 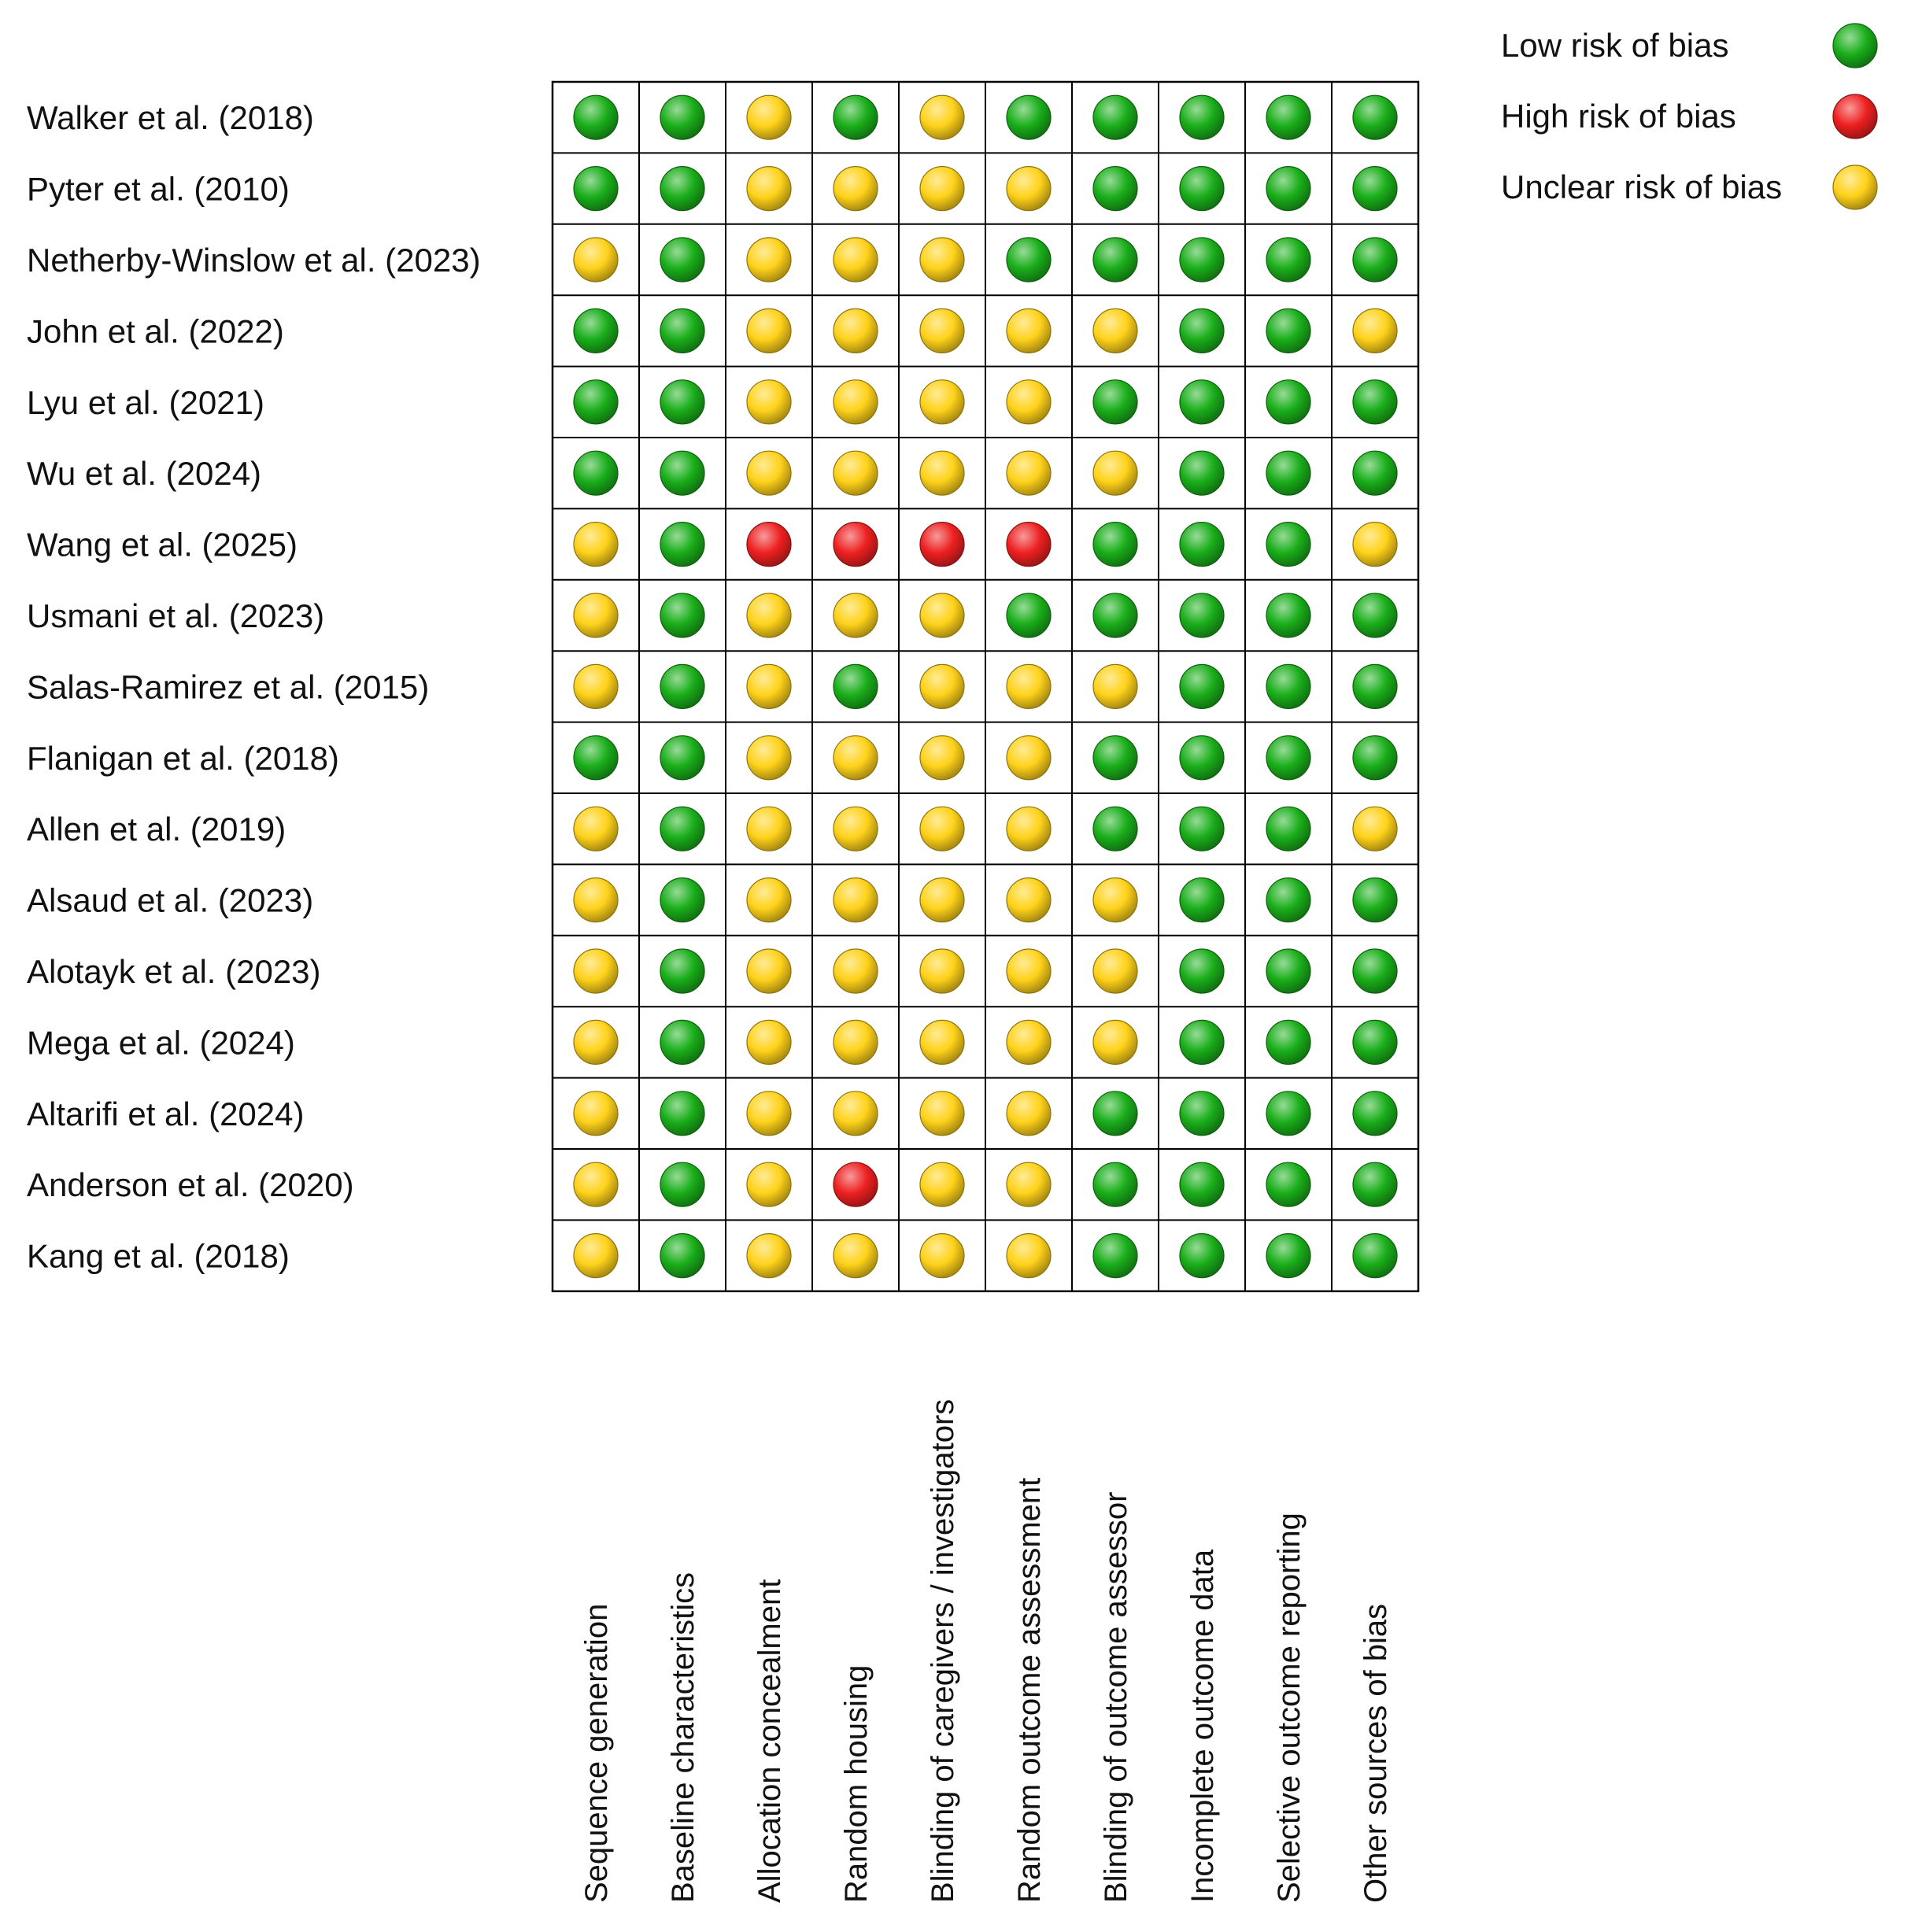 I want to click on study-label: Mega et al. (2024), so click(x=161, y=1042).